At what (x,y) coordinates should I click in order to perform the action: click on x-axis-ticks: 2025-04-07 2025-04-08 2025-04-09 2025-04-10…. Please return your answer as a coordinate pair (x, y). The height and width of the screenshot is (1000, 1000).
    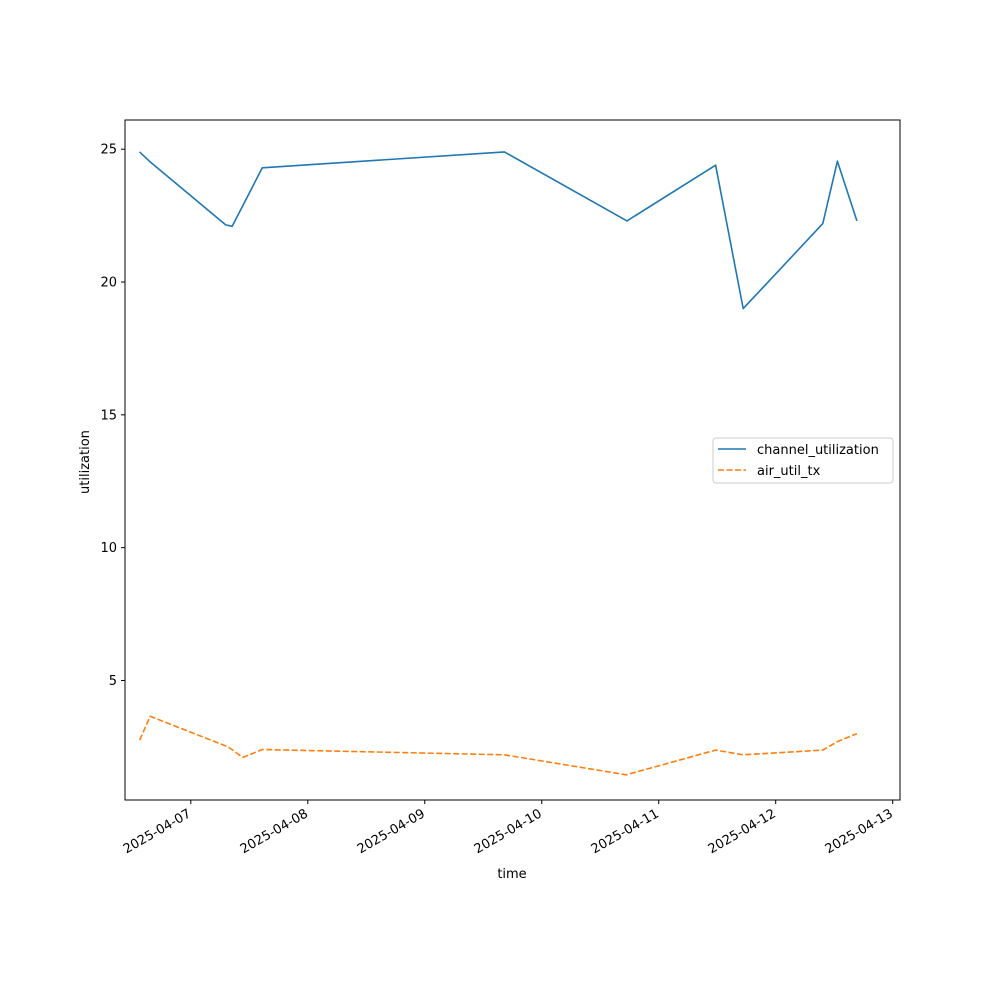
    Looking at the image, I should click on (508, 828).